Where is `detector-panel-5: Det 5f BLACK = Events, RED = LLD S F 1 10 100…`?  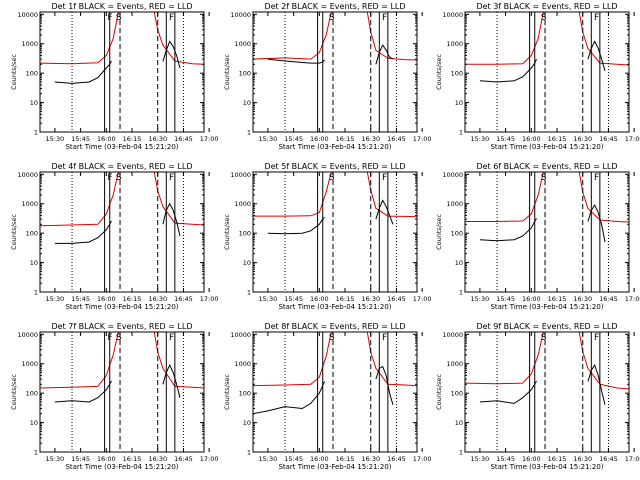
detector-panel-5: Det 5f BLACK = Events, RED = LLD S F 1 10 100… is located at coordinates (327, 236).